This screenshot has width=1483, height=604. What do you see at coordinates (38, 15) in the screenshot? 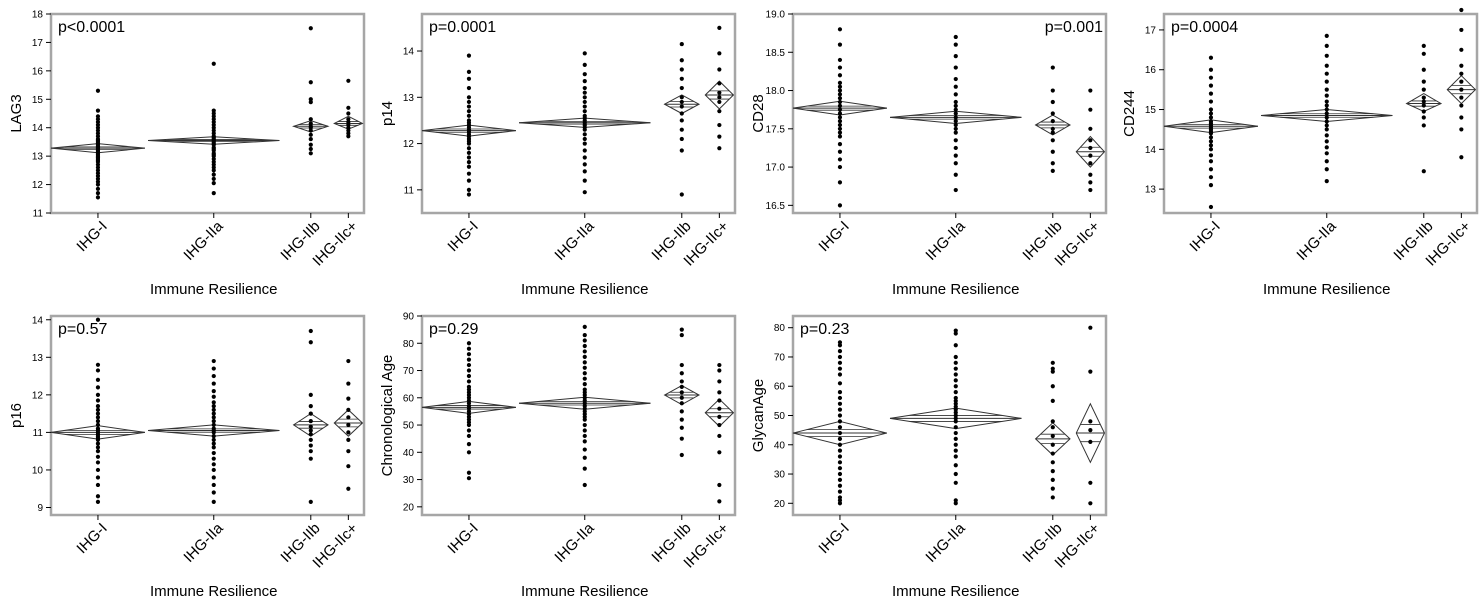
I see `y-tick-label: 18` at bounding box center [38, 15].